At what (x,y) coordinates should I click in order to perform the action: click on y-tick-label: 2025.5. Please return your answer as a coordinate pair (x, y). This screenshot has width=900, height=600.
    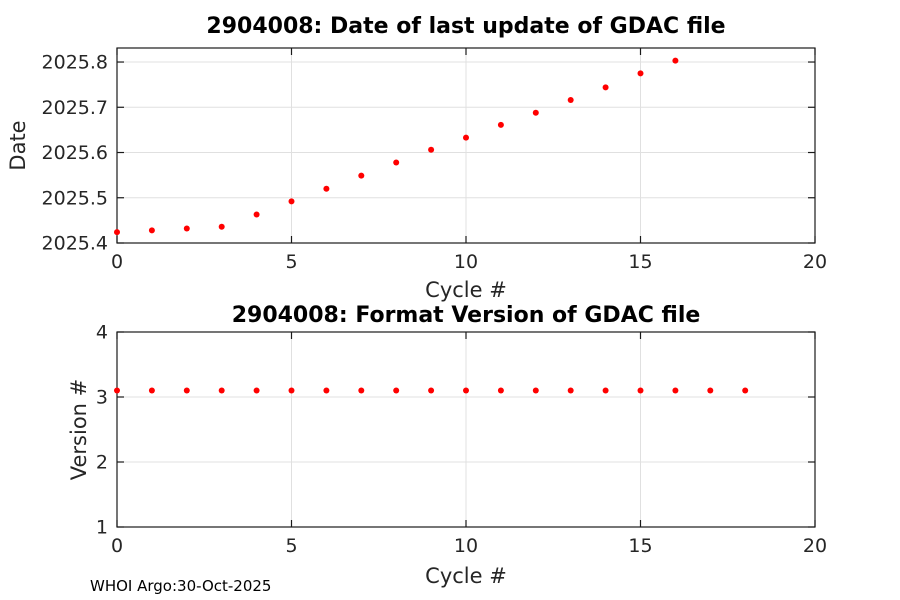
    Looking at the image, I should click on (75, 198).